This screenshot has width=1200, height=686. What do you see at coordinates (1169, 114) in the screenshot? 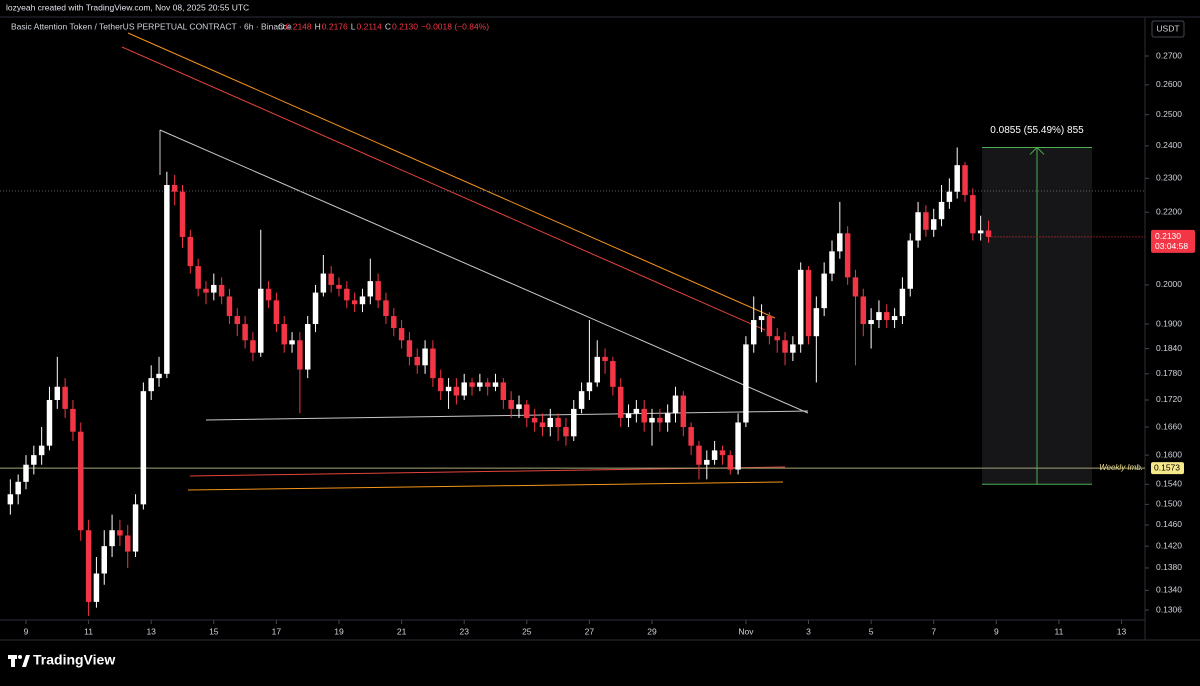
I see `y-tick-label: 0.2500` at bounding box center [1169, 114].